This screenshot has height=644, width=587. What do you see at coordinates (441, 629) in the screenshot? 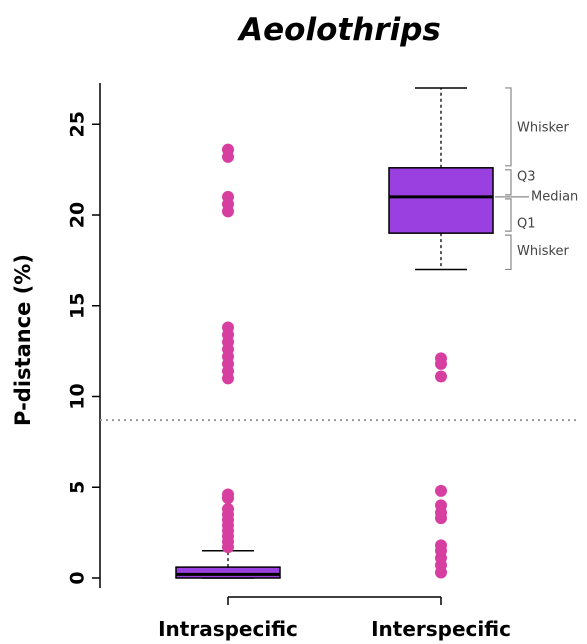
I see `x-tick-label: Interspecific` at bounding box center [441, 629].